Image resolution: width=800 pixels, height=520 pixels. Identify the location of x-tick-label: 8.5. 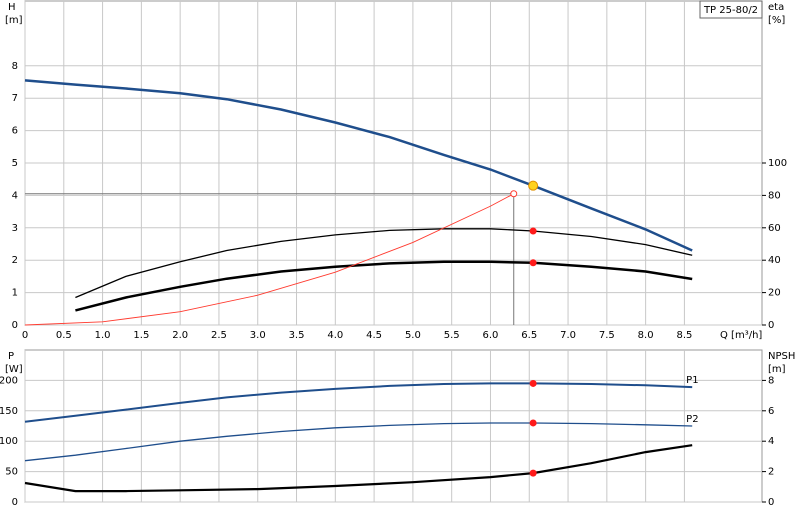
(684, 335).